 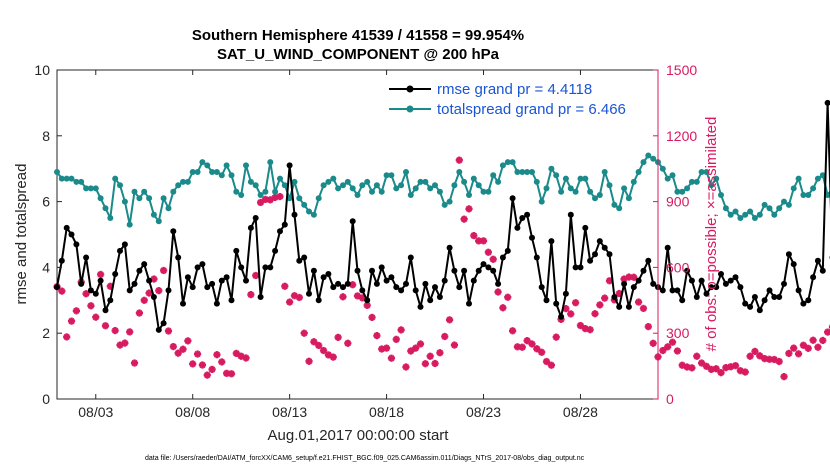 What do you see at coordinates (95, 412) in the screenshot?
I see `x-tick-label: 08/03` at bounding box center [95, 412].